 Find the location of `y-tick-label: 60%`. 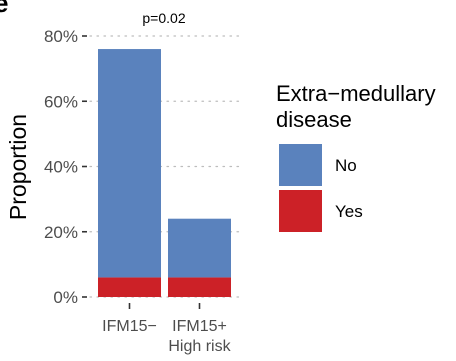

y-tick-label: 60% is located at coordinates (61, 101).